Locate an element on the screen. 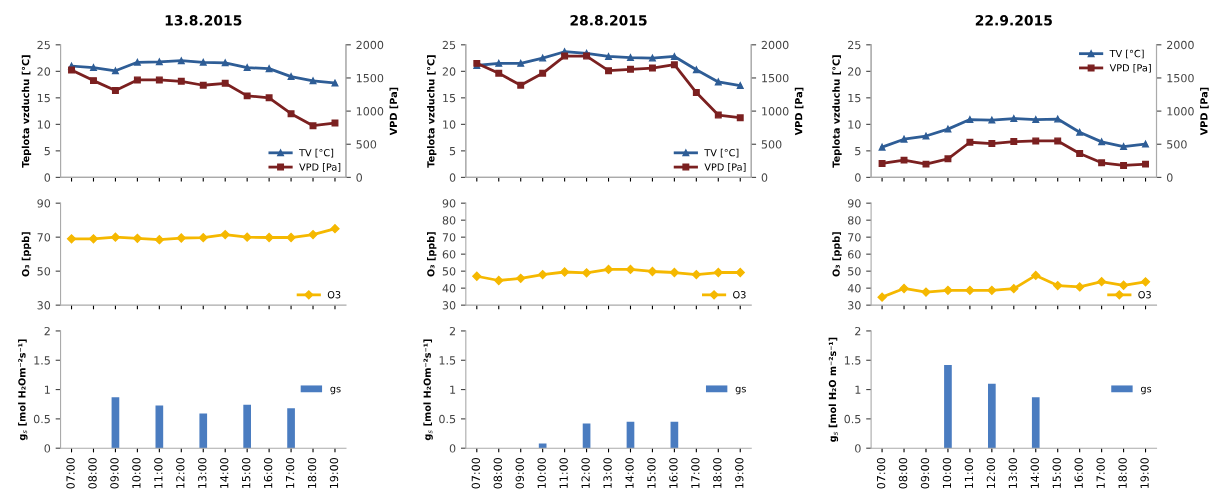 This screenshot has height=498, width=1211. chart-title: 28.8.2015 is located at coordinates (608, 20).